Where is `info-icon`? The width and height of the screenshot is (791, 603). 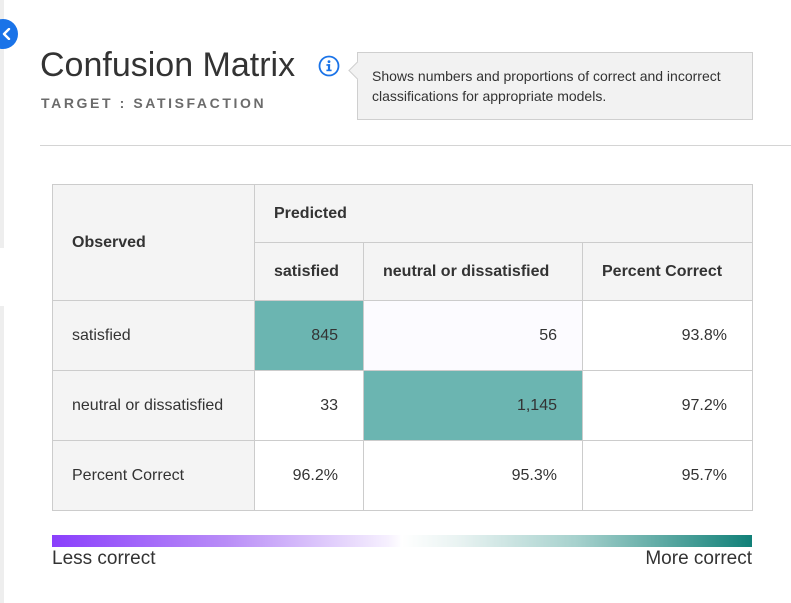 info-icon is located at coordinates (329, 66).